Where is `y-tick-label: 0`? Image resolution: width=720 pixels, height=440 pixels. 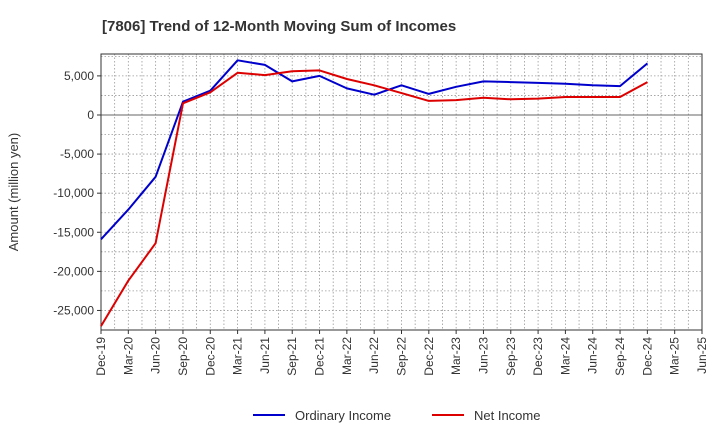 y-tick-label: 0 is located at coordinates (90, 115).